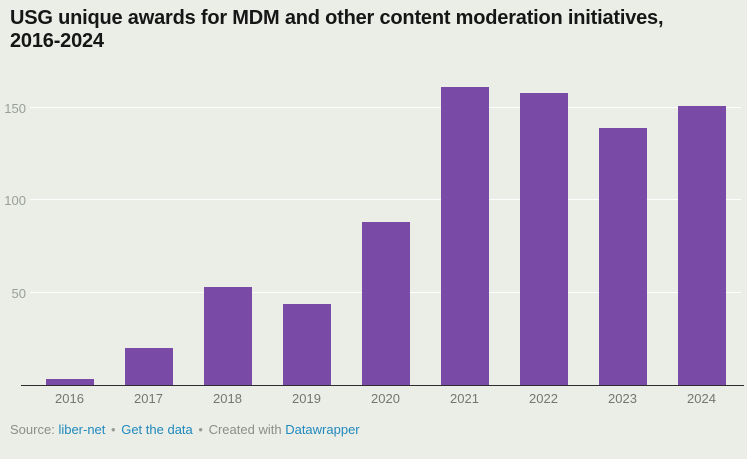 This screenshot has height=459, width=747. What do you see at coordinates (69, 232) in the screenshot?
I see `bar-slot-2016` at bounding box center [69, 232].